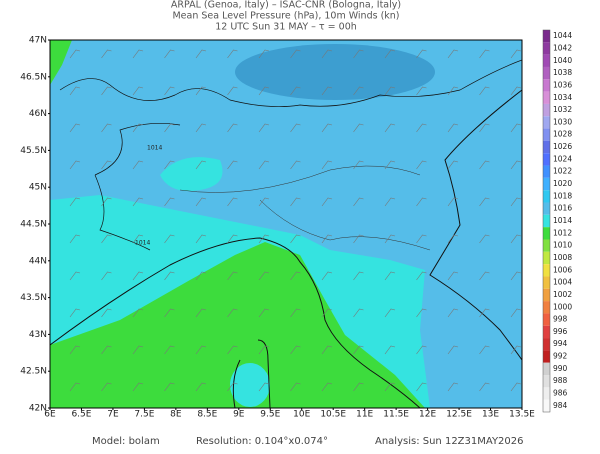 This screenshot has height=454, width=600. What do you see at coordinates (286, 27) in the screenshot?
I see `title-line: 12 UTC Sun 31 MAY – τ = 00h` at bounding box center [286, 27].